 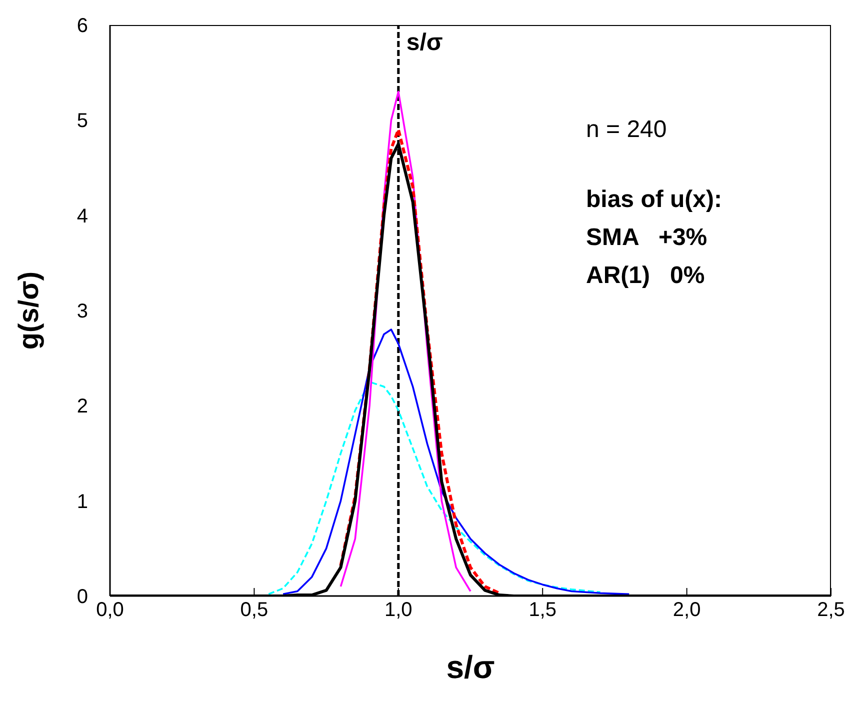 I want to click on annotation: n = 240, so click(x=626, y=130).